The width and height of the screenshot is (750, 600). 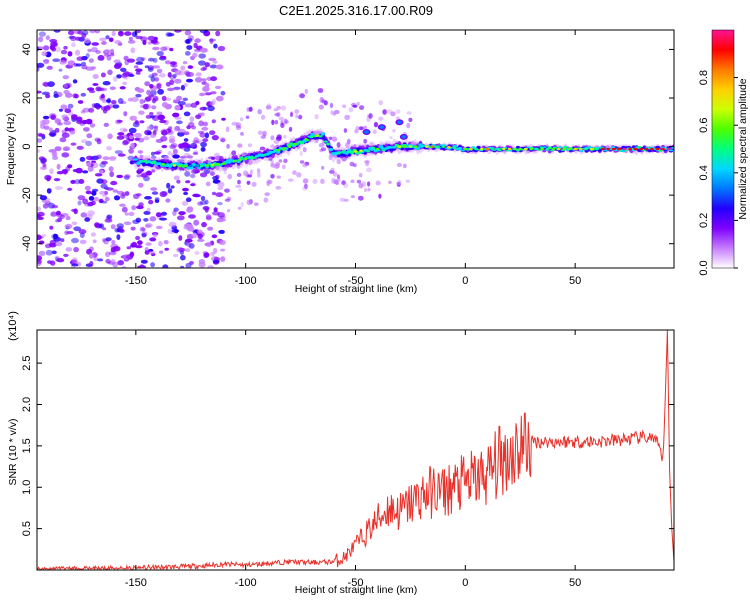 I want to click on snr-y-label: SNR (10 * v/v), so click(x=13, y=451).